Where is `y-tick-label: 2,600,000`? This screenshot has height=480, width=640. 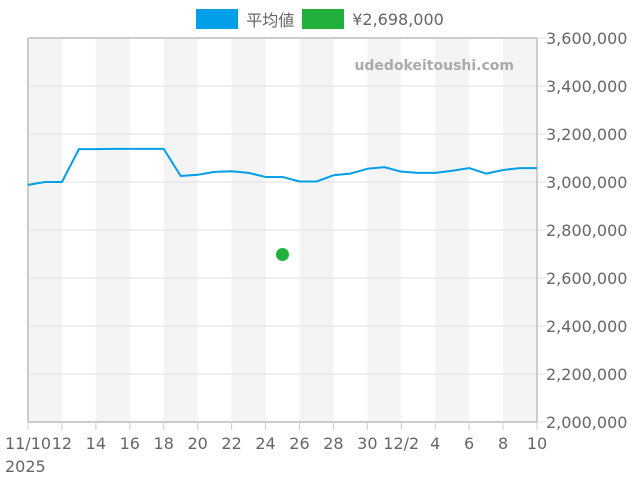
y-tick-label: 2,600,000 is located at coordinates (586, 278).